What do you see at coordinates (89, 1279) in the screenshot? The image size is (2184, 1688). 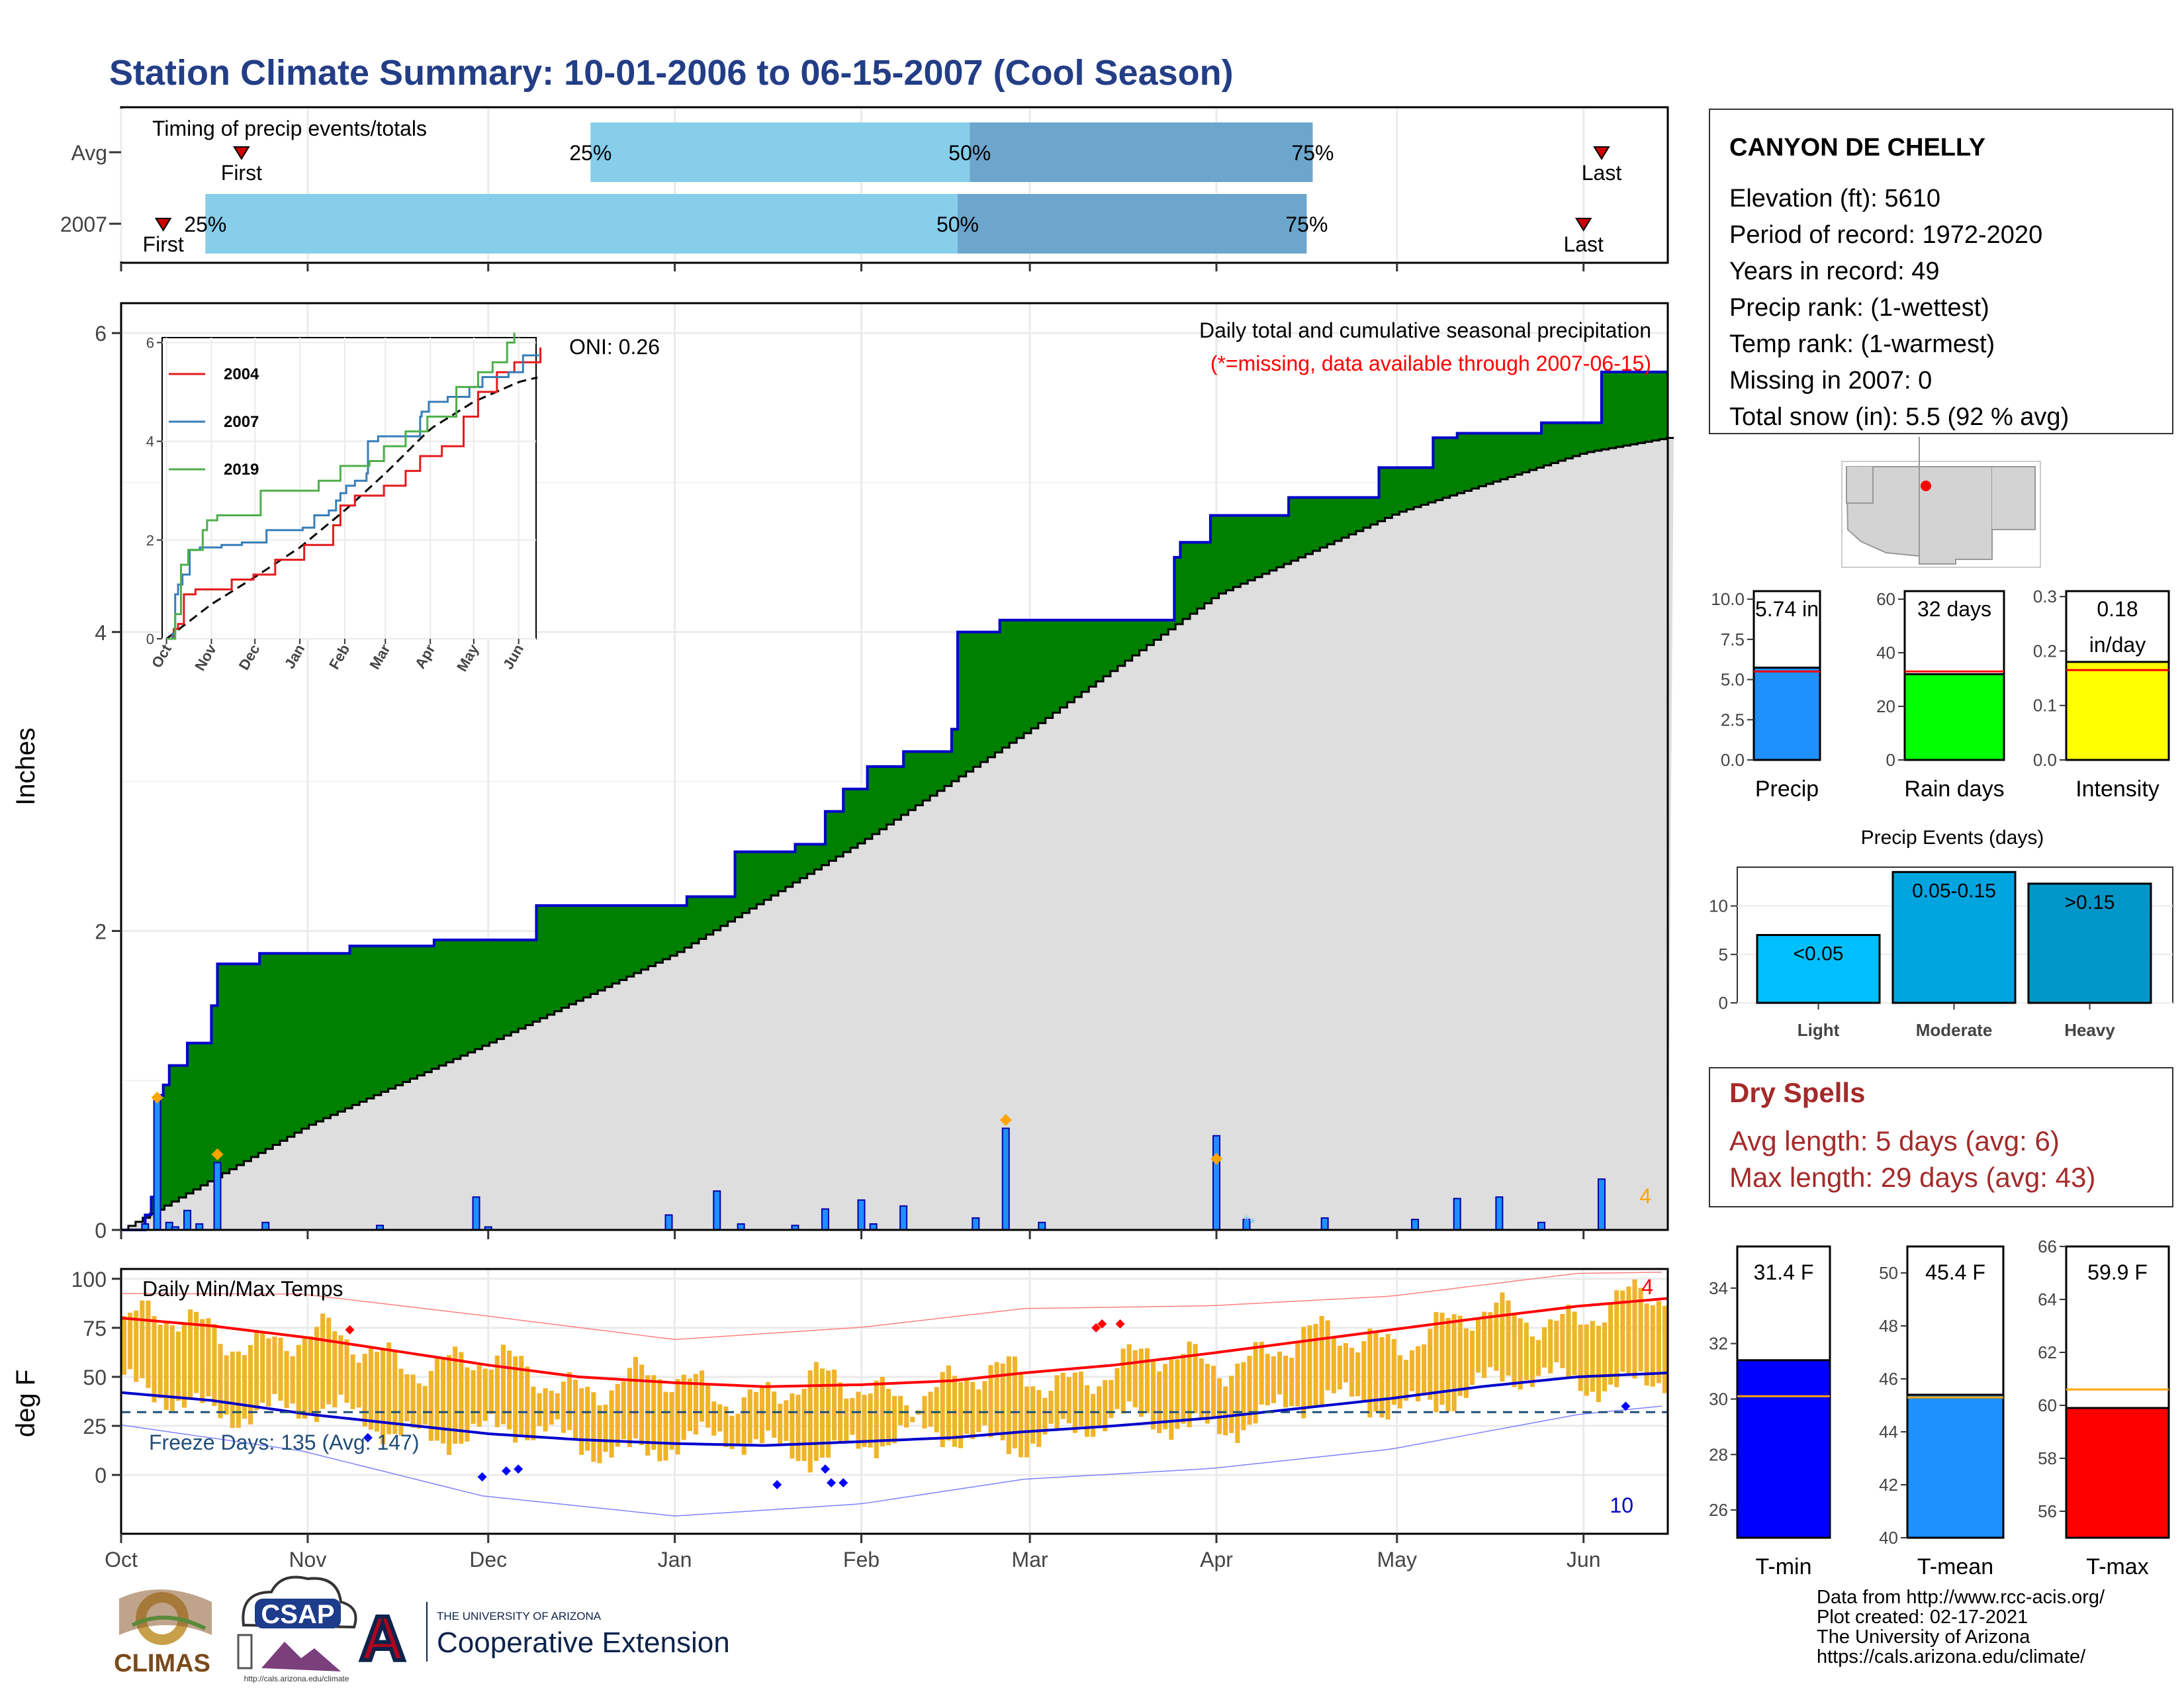 I see `temps-ytick-label: 100` at bounding box center [89, 1279].